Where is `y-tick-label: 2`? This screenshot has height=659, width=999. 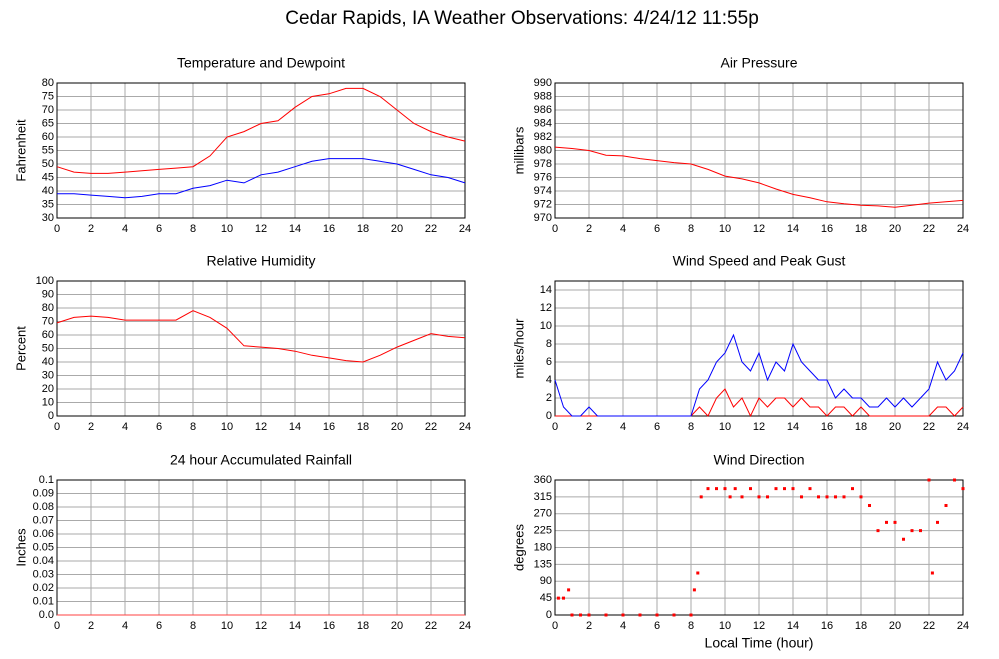 y-tick-label: 2 is located at coordinates (549, 398).